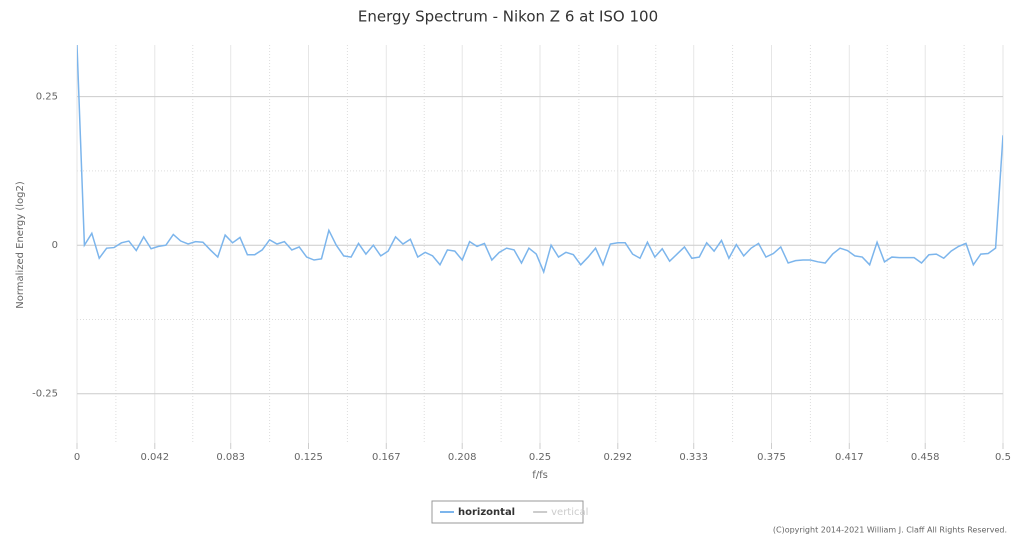 The image size is (1017, 537). I want to click on y-tick-label: -0.25, so click(45, 394).